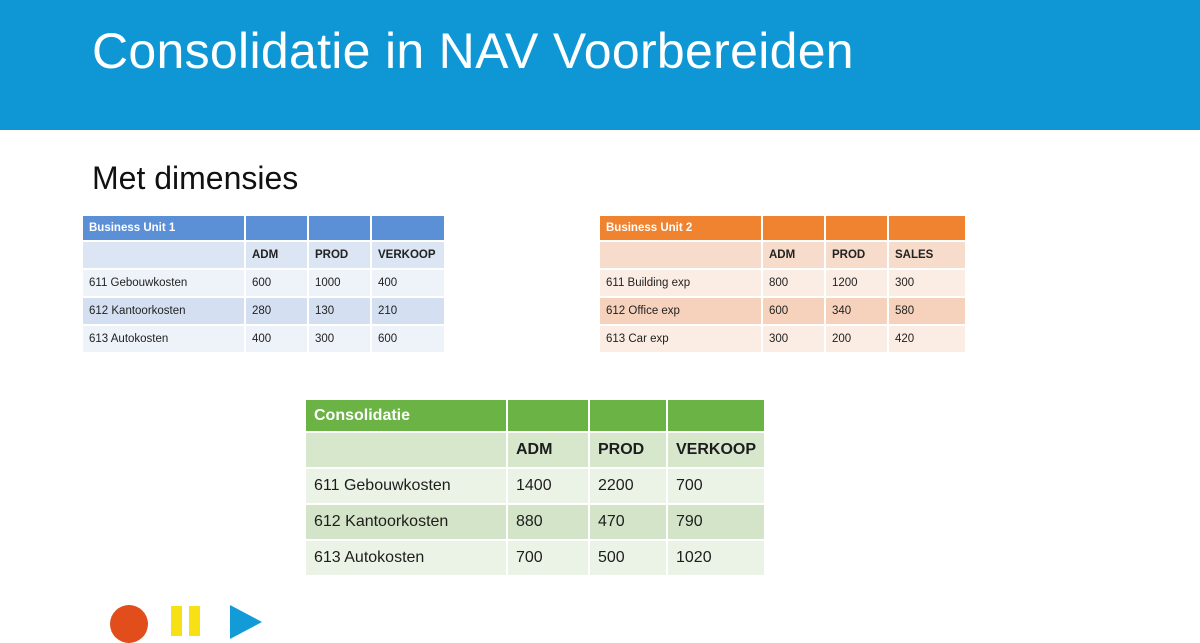  I want to click on table-row: 613 Autokosten 700 500 1020, so click(535, 558).